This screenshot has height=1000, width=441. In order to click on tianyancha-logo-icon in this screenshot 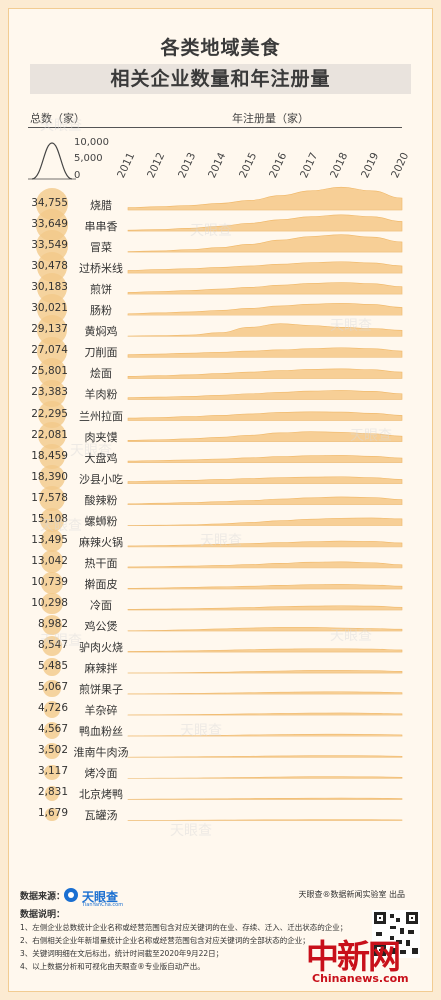, I will do `click(71, 895)`.